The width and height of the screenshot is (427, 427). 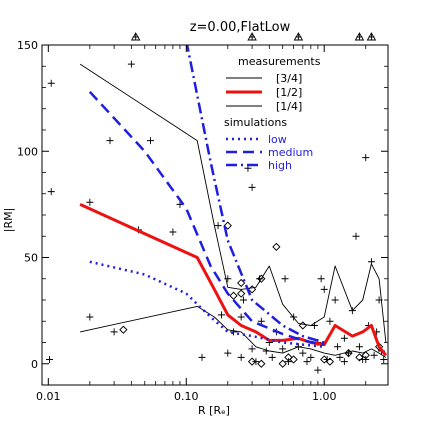 I want to click on x-axis-label: R [Rₑ], so click(x=214, y=410).